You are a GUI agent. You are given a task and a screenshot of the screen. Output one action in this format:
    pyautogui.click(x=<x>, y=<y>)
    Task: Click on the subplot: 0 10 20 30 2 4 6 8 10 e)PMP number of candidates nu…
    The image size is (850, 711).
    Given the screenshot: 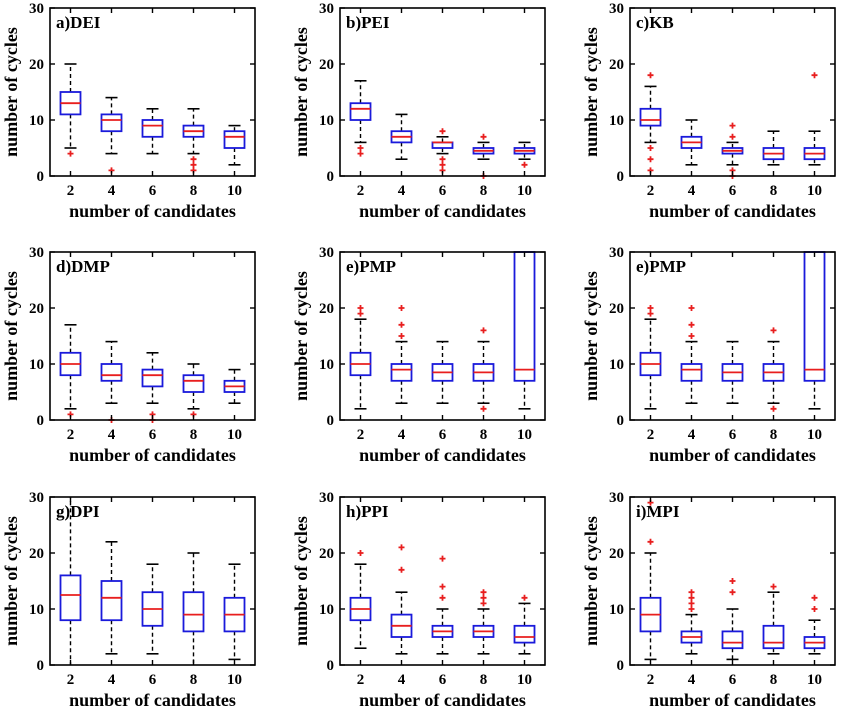 What is the action you would take?
    pyautogui.click(x=418, y=355)
    